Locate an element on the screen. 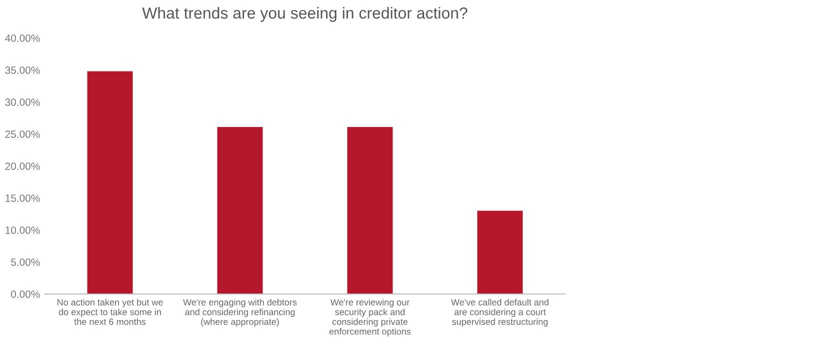 This screenshot has height=344, width=826. x-tick-label: No action taken yet but we do expect to take some in the next 6 months is located at coordinates (110, 311).